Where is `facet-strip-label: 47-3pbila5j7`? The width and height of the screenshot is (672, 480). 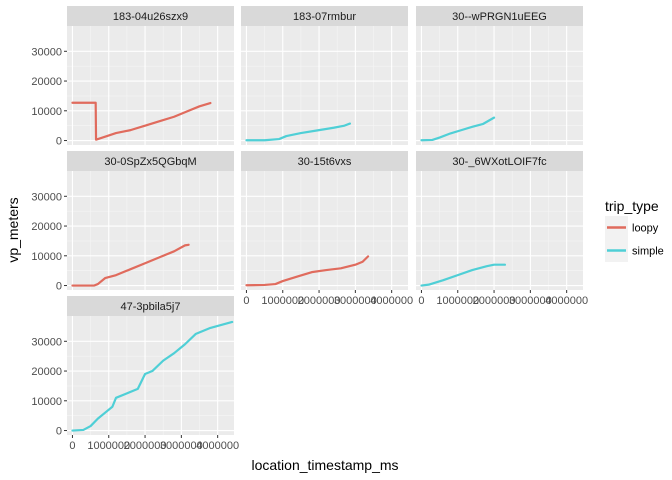
facet-strip-label: 47-3pbila5j7 is located at coordinates (151, 307).